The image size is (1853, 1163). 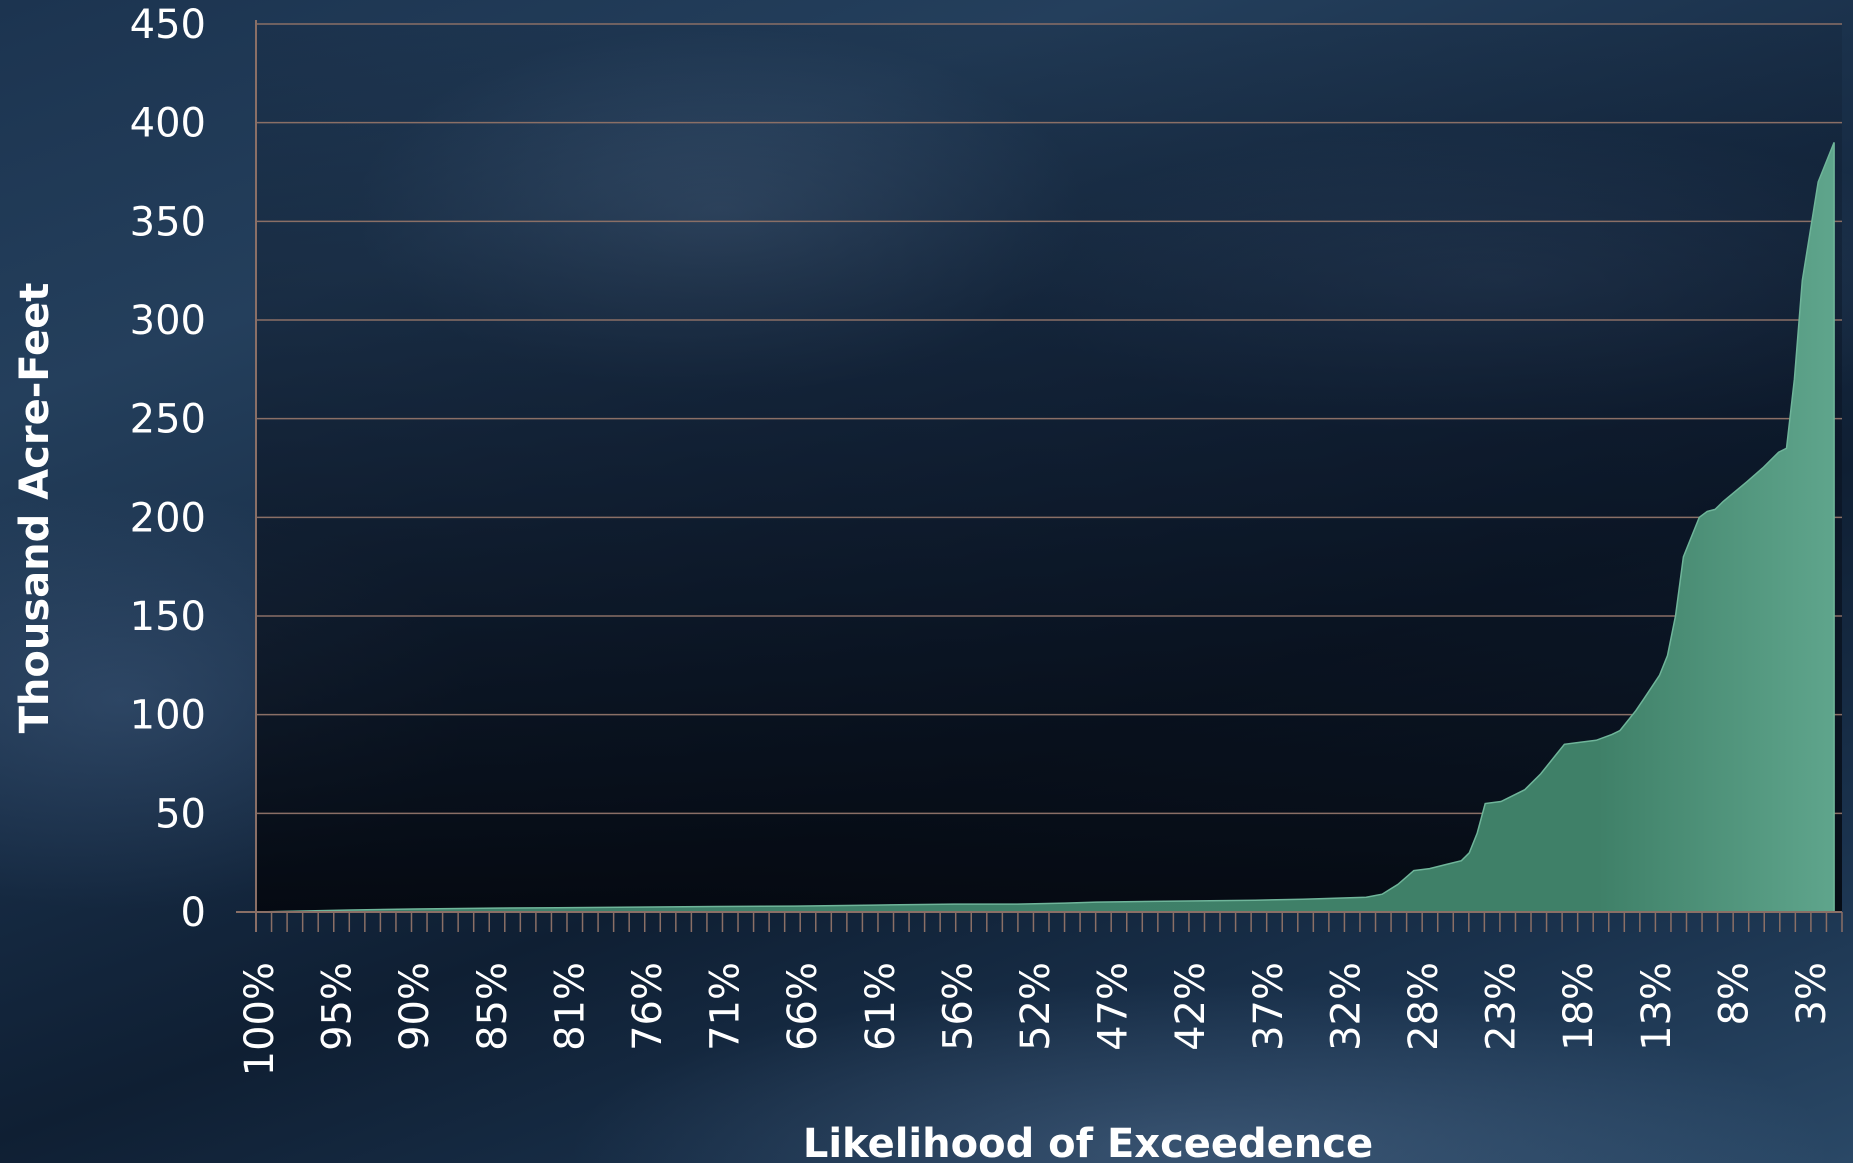 I want to click on x-tick-label: 37%, so click(x=1269, y=1006).